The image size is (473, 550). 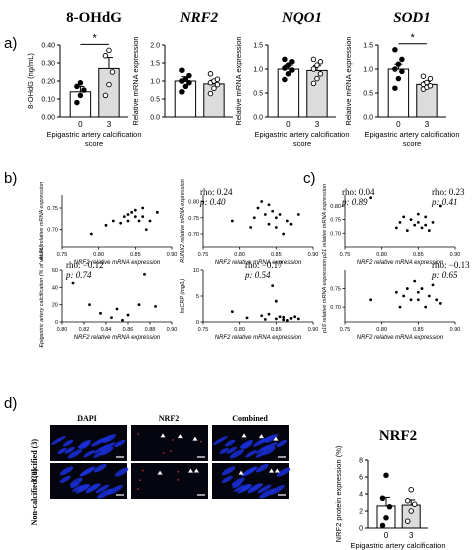 I want to click on micro-row-label-calcified: Calcified (3), so click(x=34, y=460).